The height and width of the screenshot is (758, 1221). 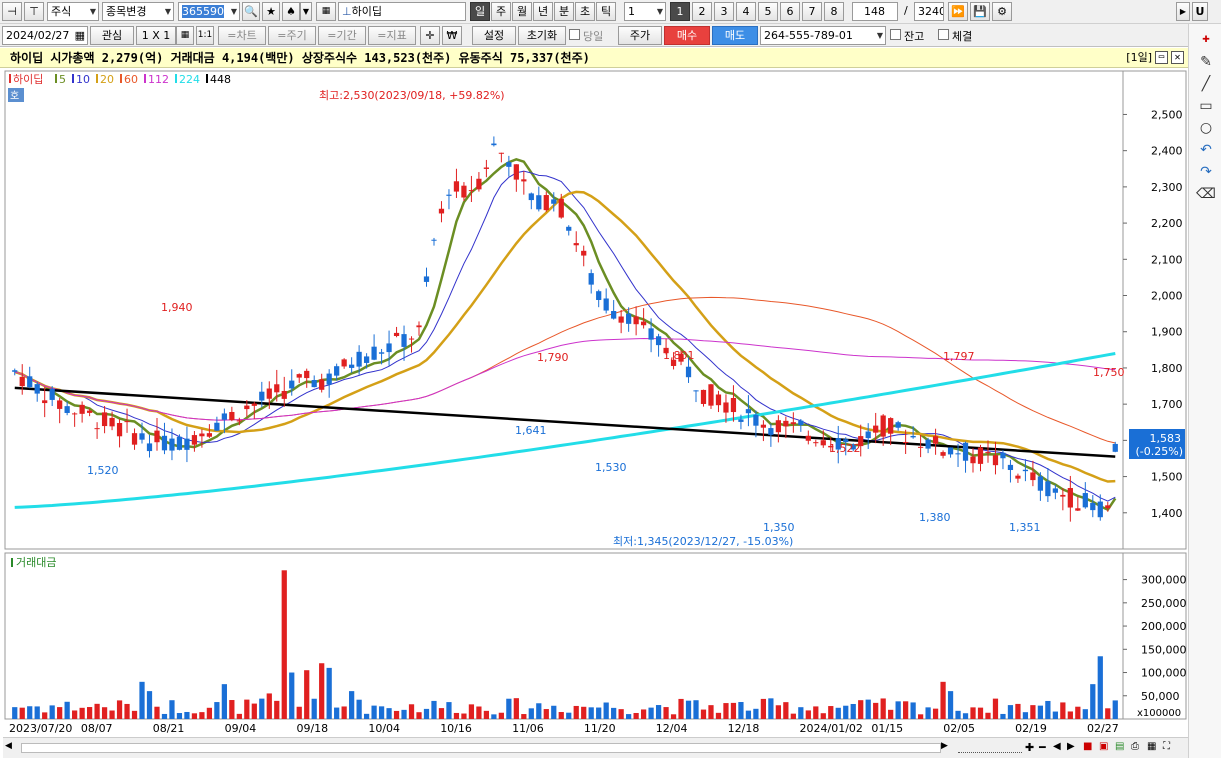 I want to click on price-tick-label: 1,400, so click(x=1167, y=513).